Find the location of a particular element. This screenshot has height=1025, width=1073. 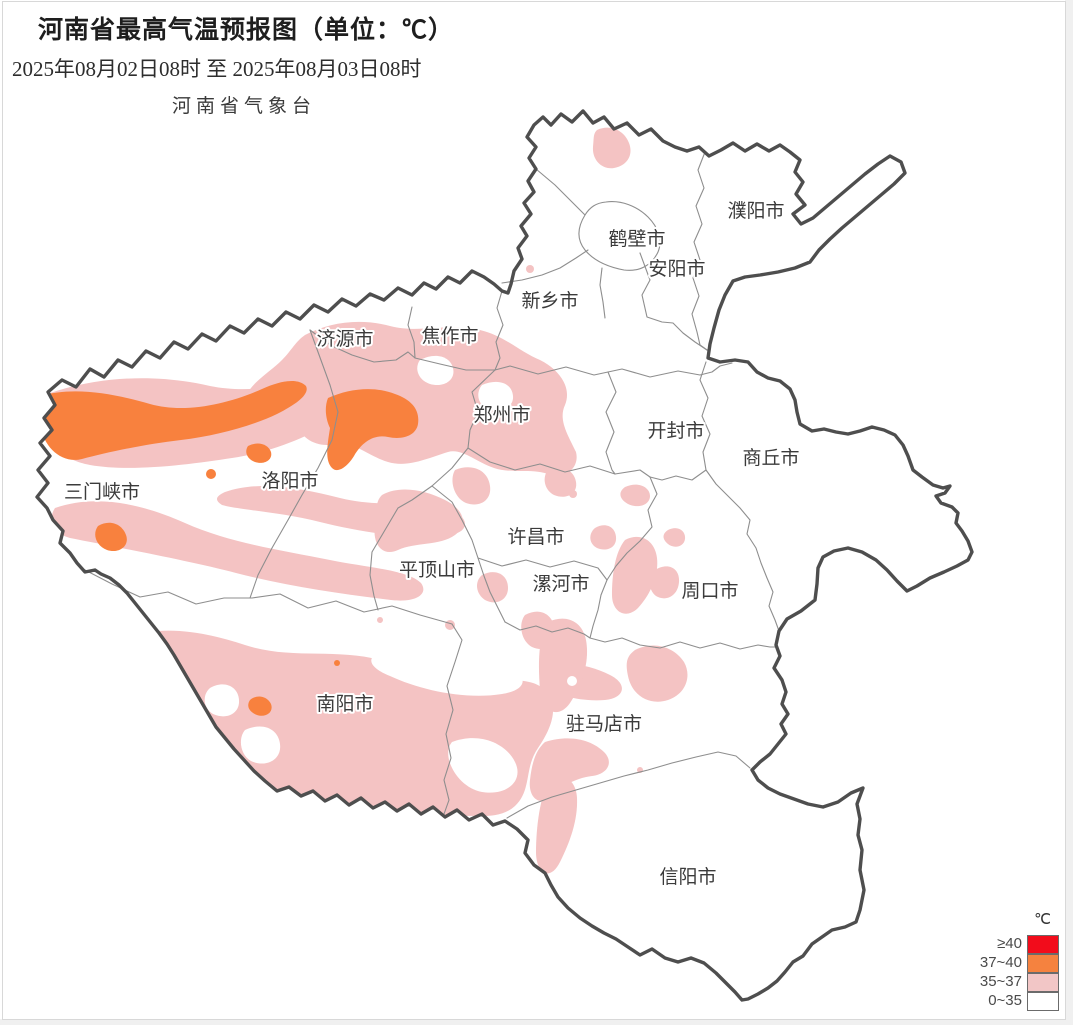

city-label-三门峡市: 三门峡市 is located at coordinates (102, 492).